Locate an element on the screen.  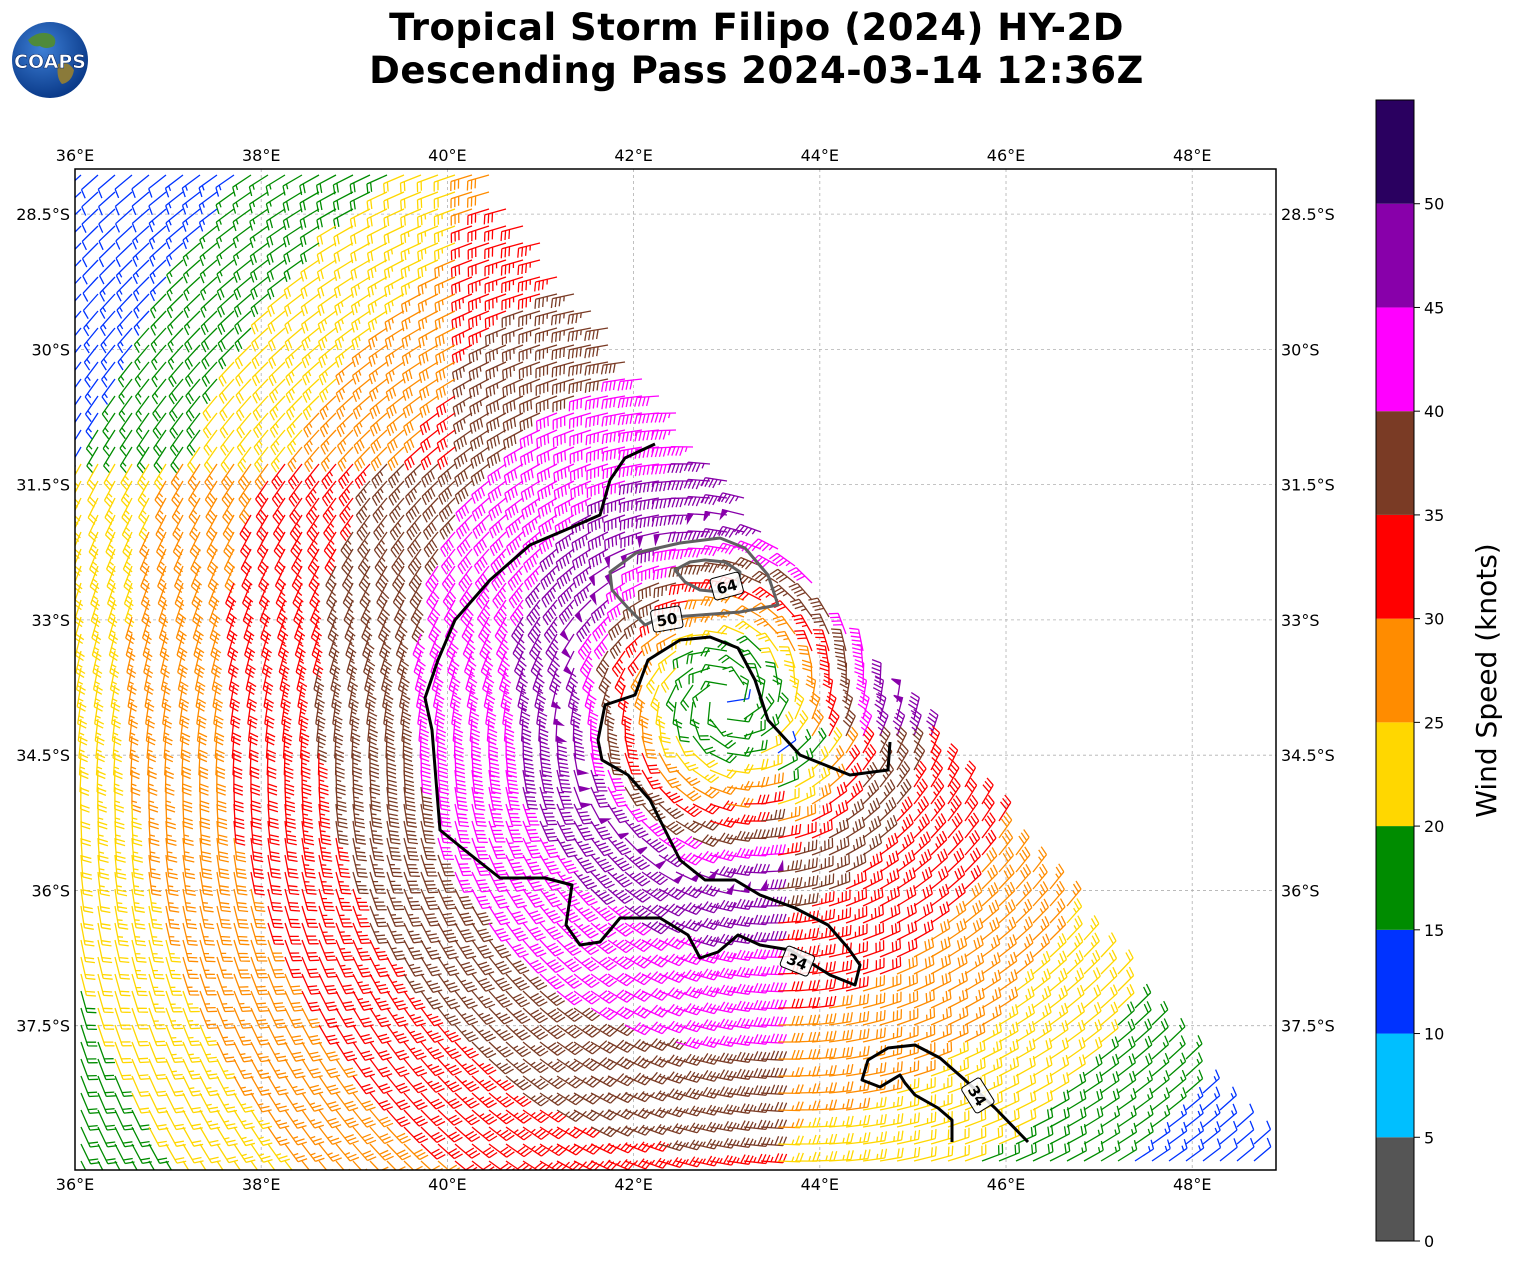
colorbar-segment is located at coordinates (1395, 566).